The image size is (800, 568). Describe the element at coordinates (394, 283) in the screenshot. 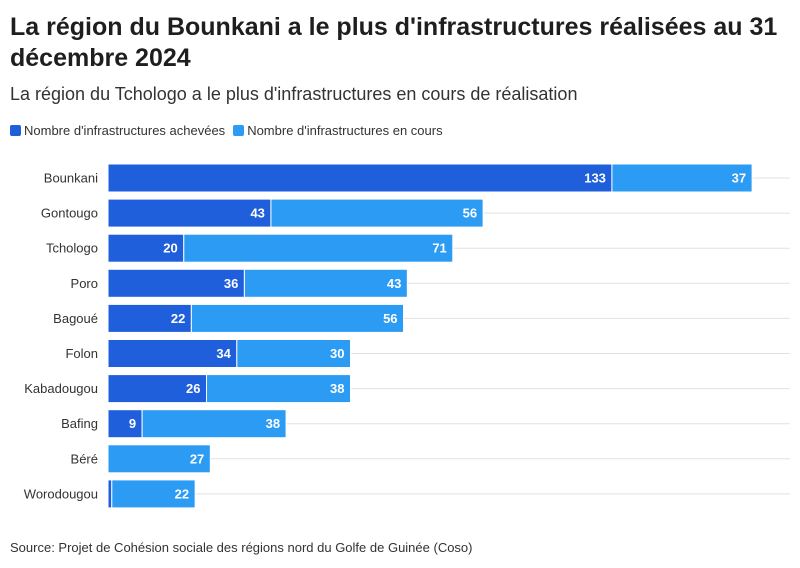

I see `data-label-ongoing: 43` at that location.